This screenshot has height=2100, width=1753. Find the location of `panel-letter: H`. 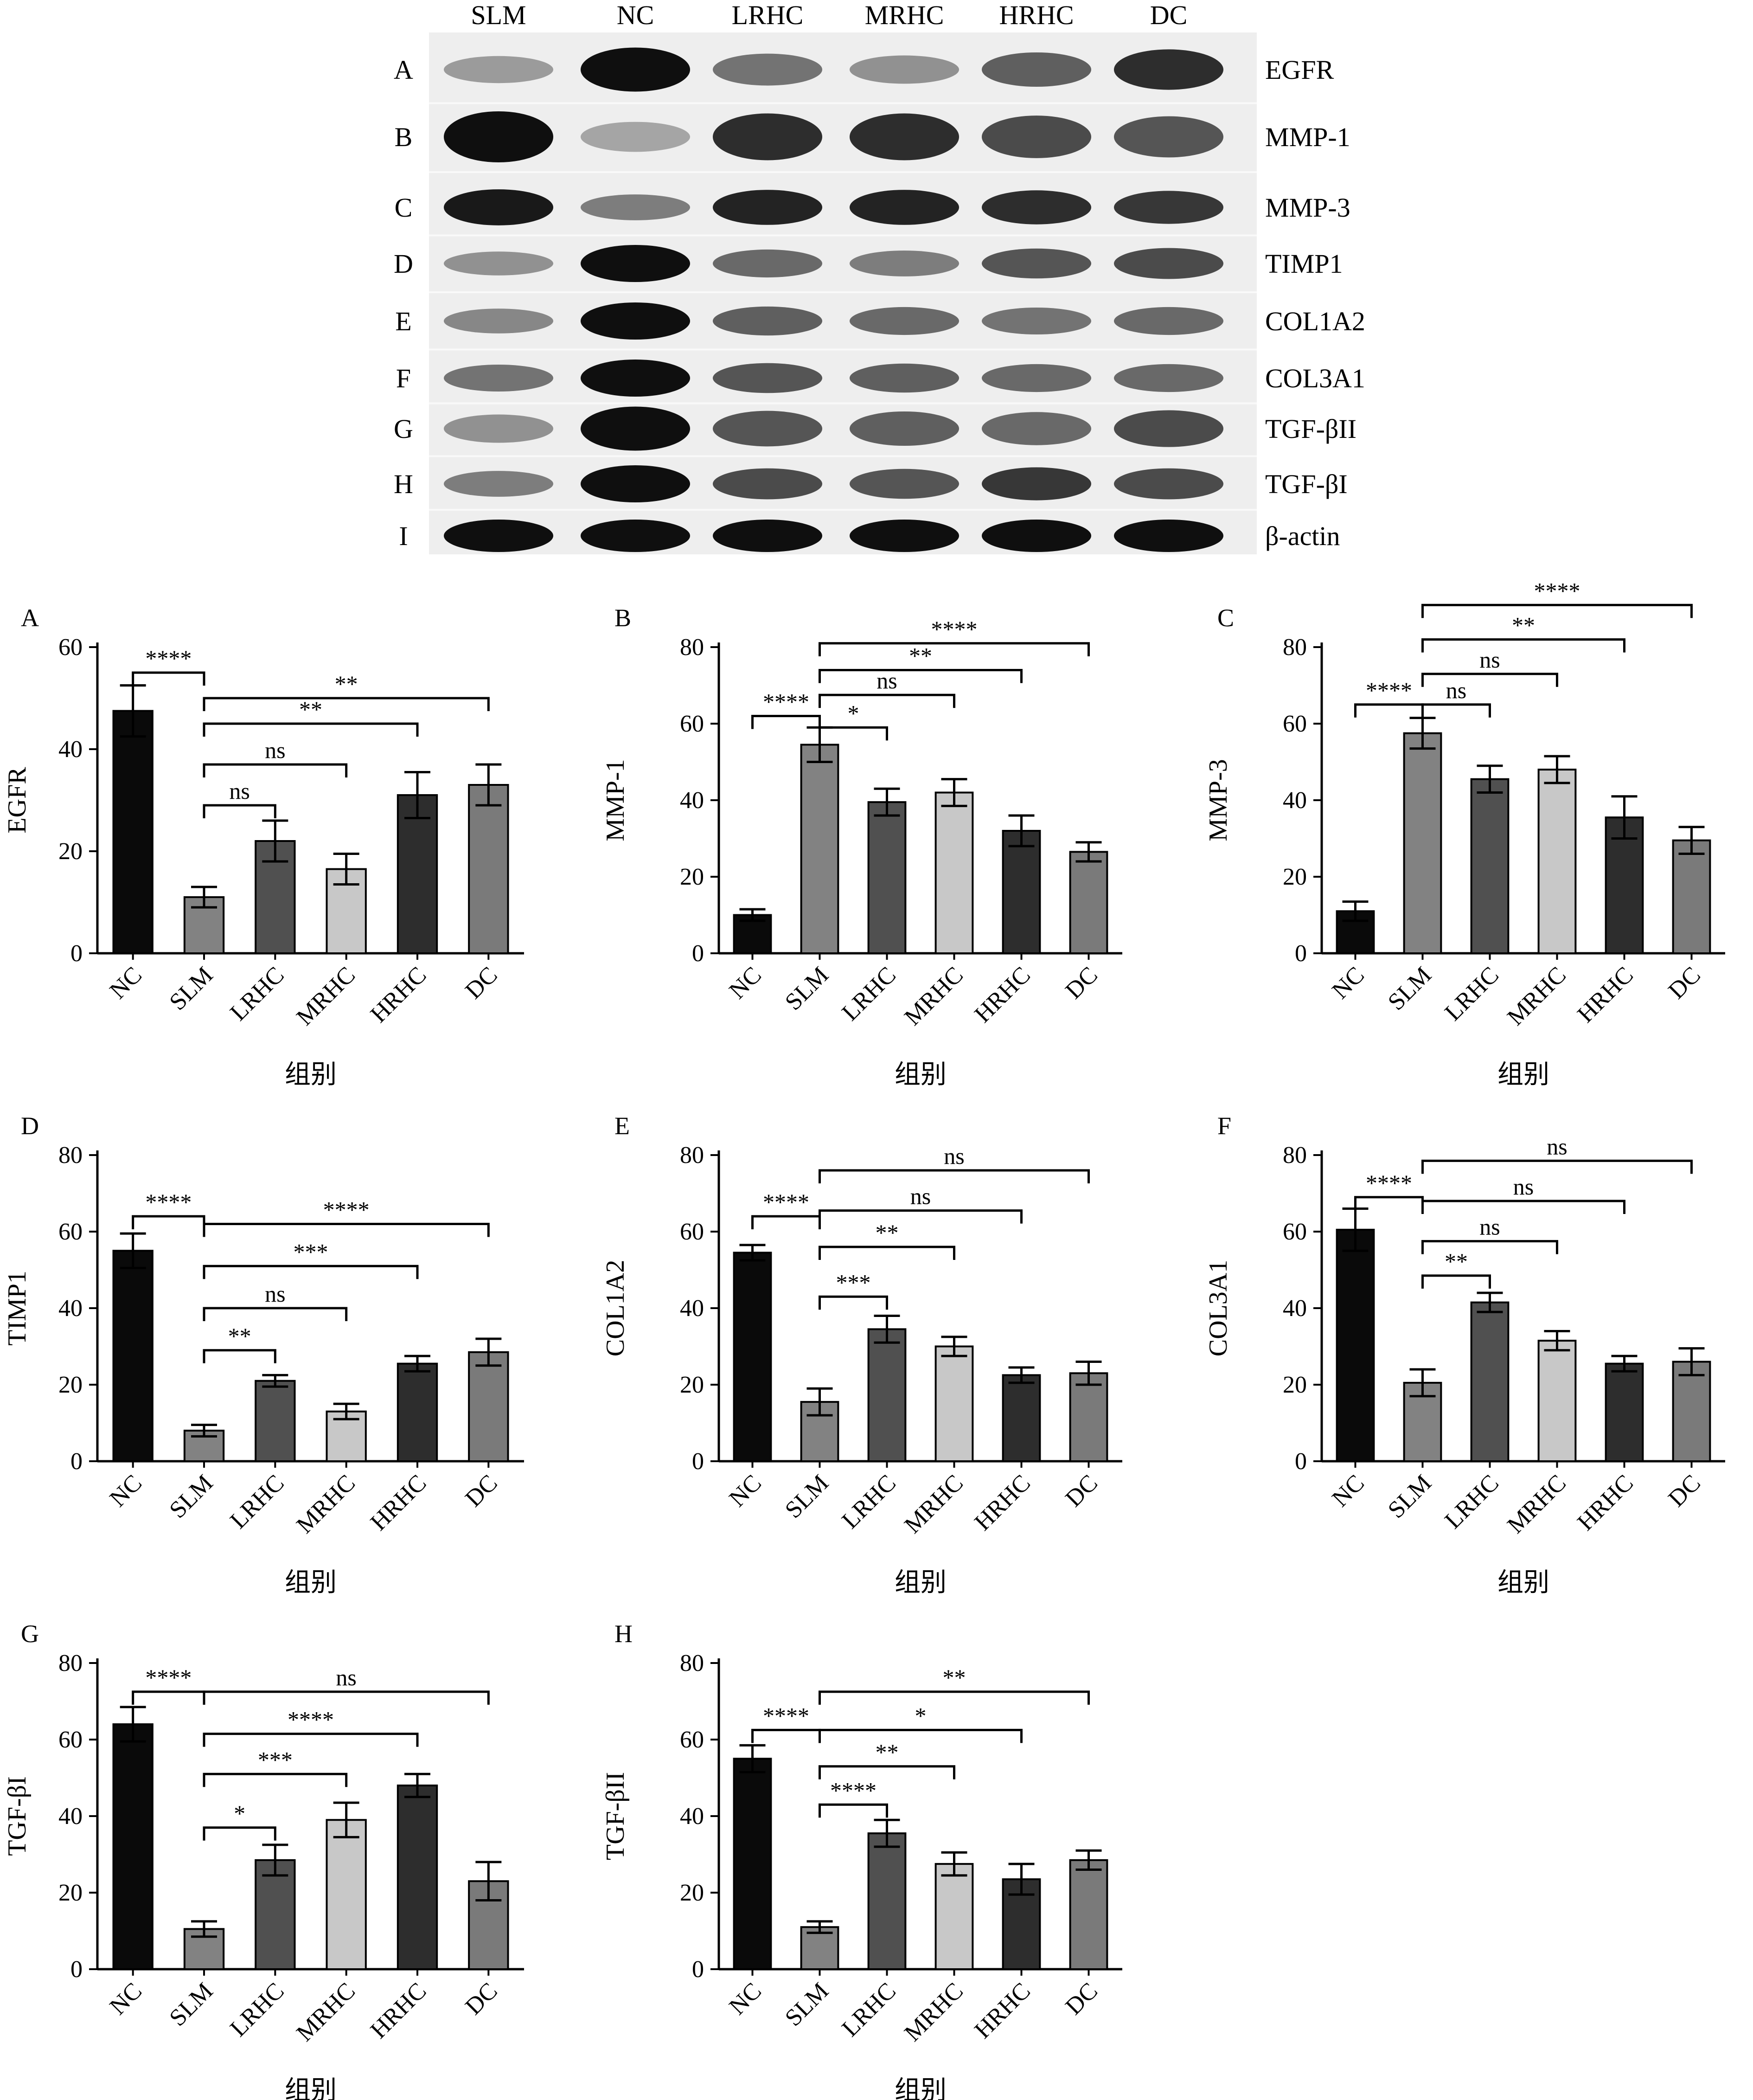

panel-letter: H is located at coordinates (623, 1634).